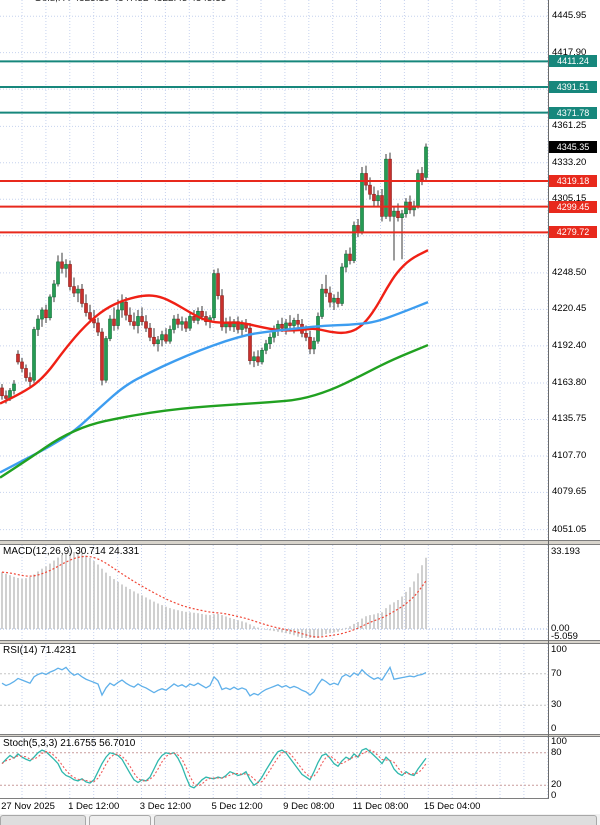 This screenshot has width=600, height=825. What do you see at coordinates (130, 2) in the screenshot?
I see `symbol-ohlc-text: Gold,H4 4325.10 4347.52 4322.45 4345.35` at bounding box center [130, 2].